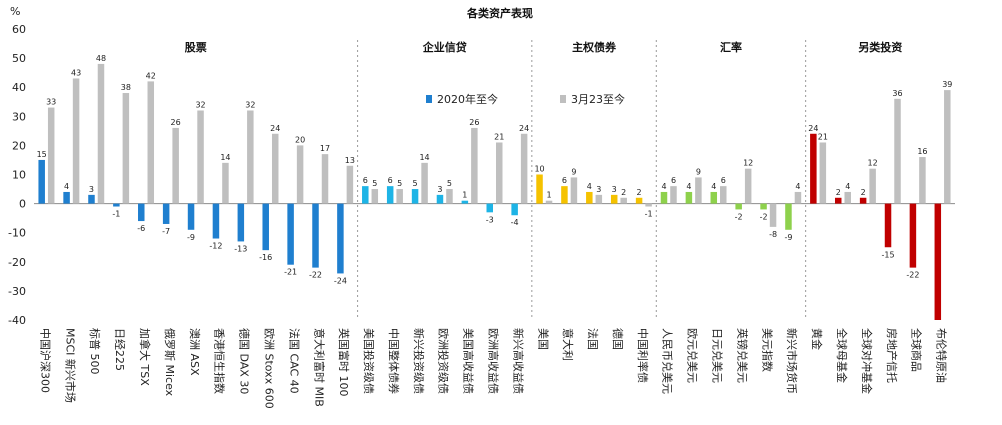 The height and width of the screenshot is (425, 1002). I want to click on category-label: 加拿大 TSX, so click(145, 357).